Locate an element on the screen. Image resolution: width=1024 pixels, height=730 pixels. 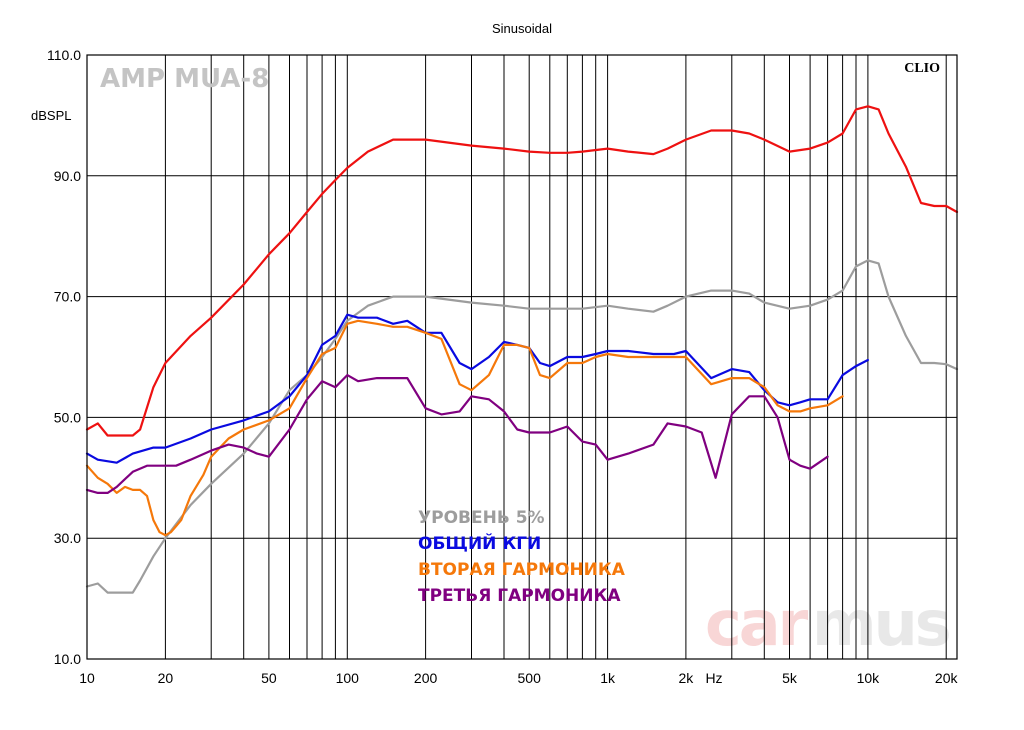
y-tick-labels: 10.0 30.0 50.0 70.0 90.0 110.0 is located at coordinates (64, 357).